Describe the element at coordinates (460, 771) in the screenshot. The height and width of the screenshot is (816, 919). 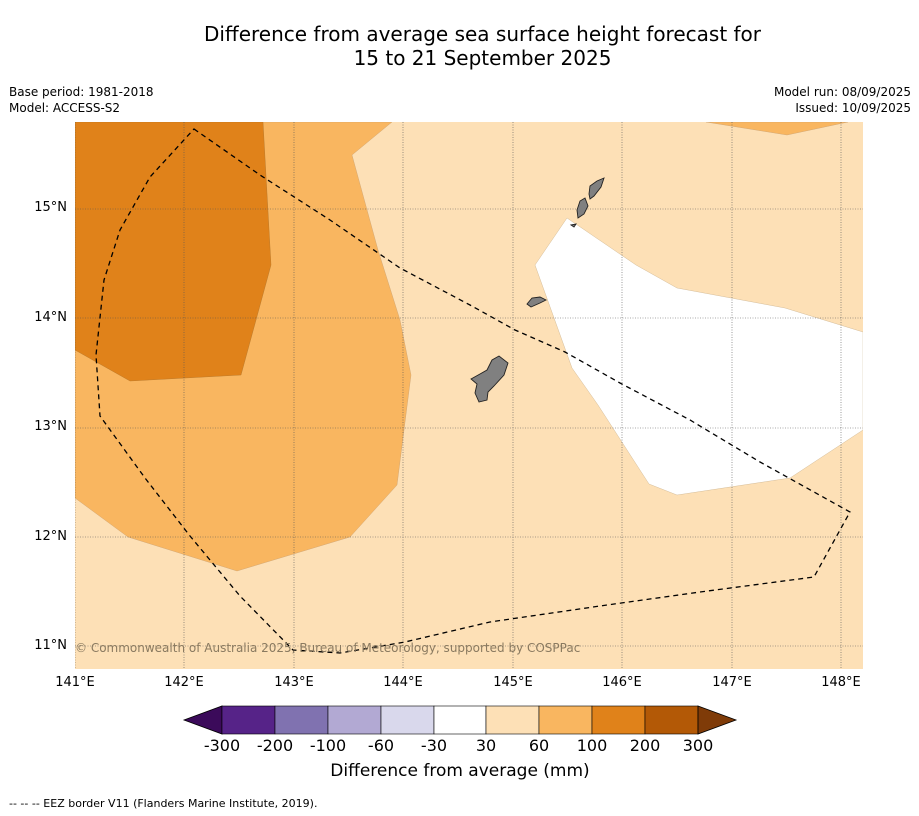
I see `colorbar-title: Difference from average (mm)` at that location.